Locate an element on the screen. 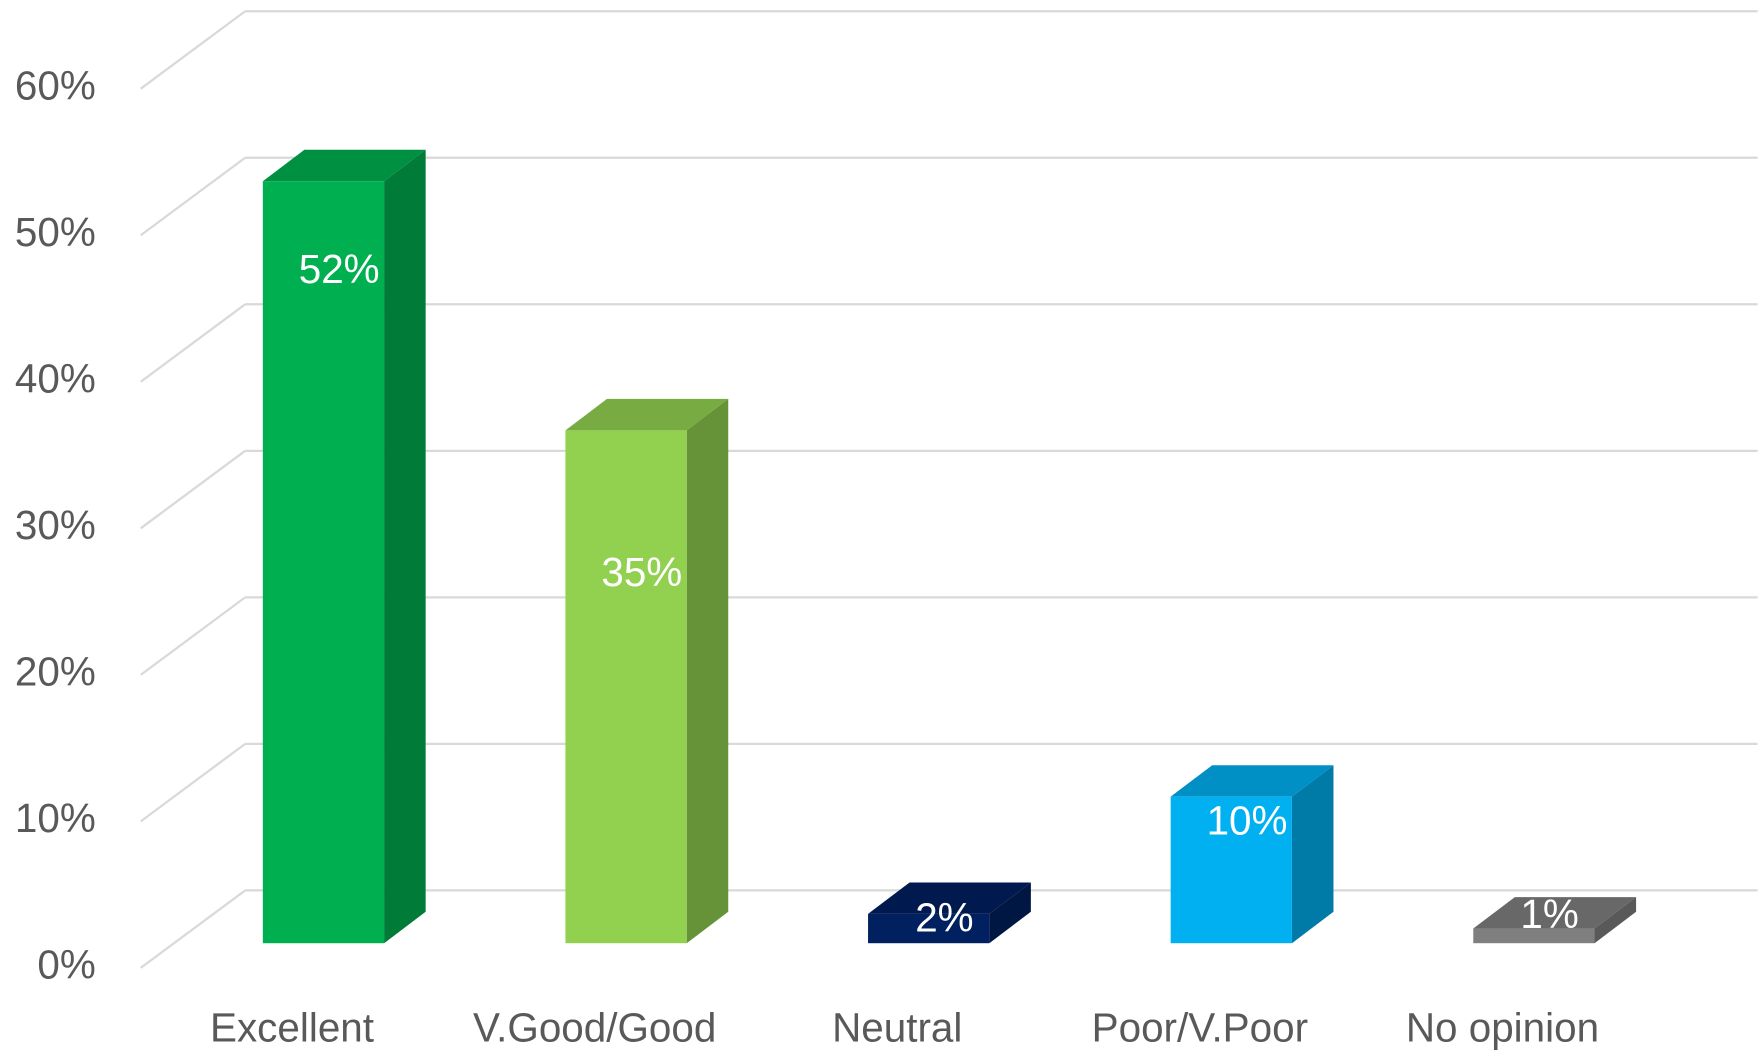 This screenshot has width=1758, height=1051. y-tick-label: 30% is located at coordinates (55, 525).